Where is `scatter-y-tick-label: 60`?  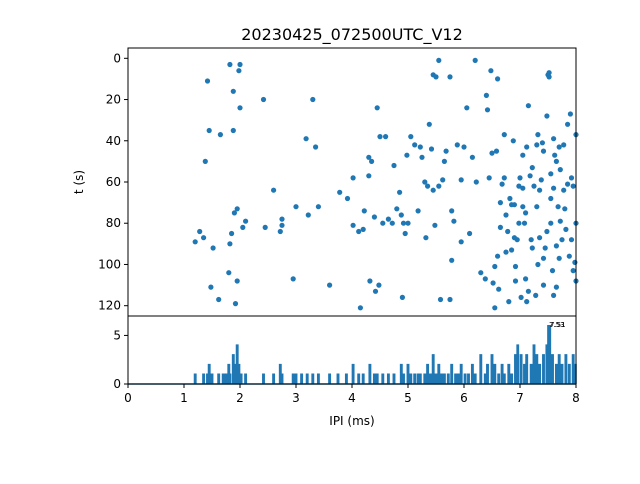
scatter-y-tick-label: 60 is located at coordinates (113, 182).